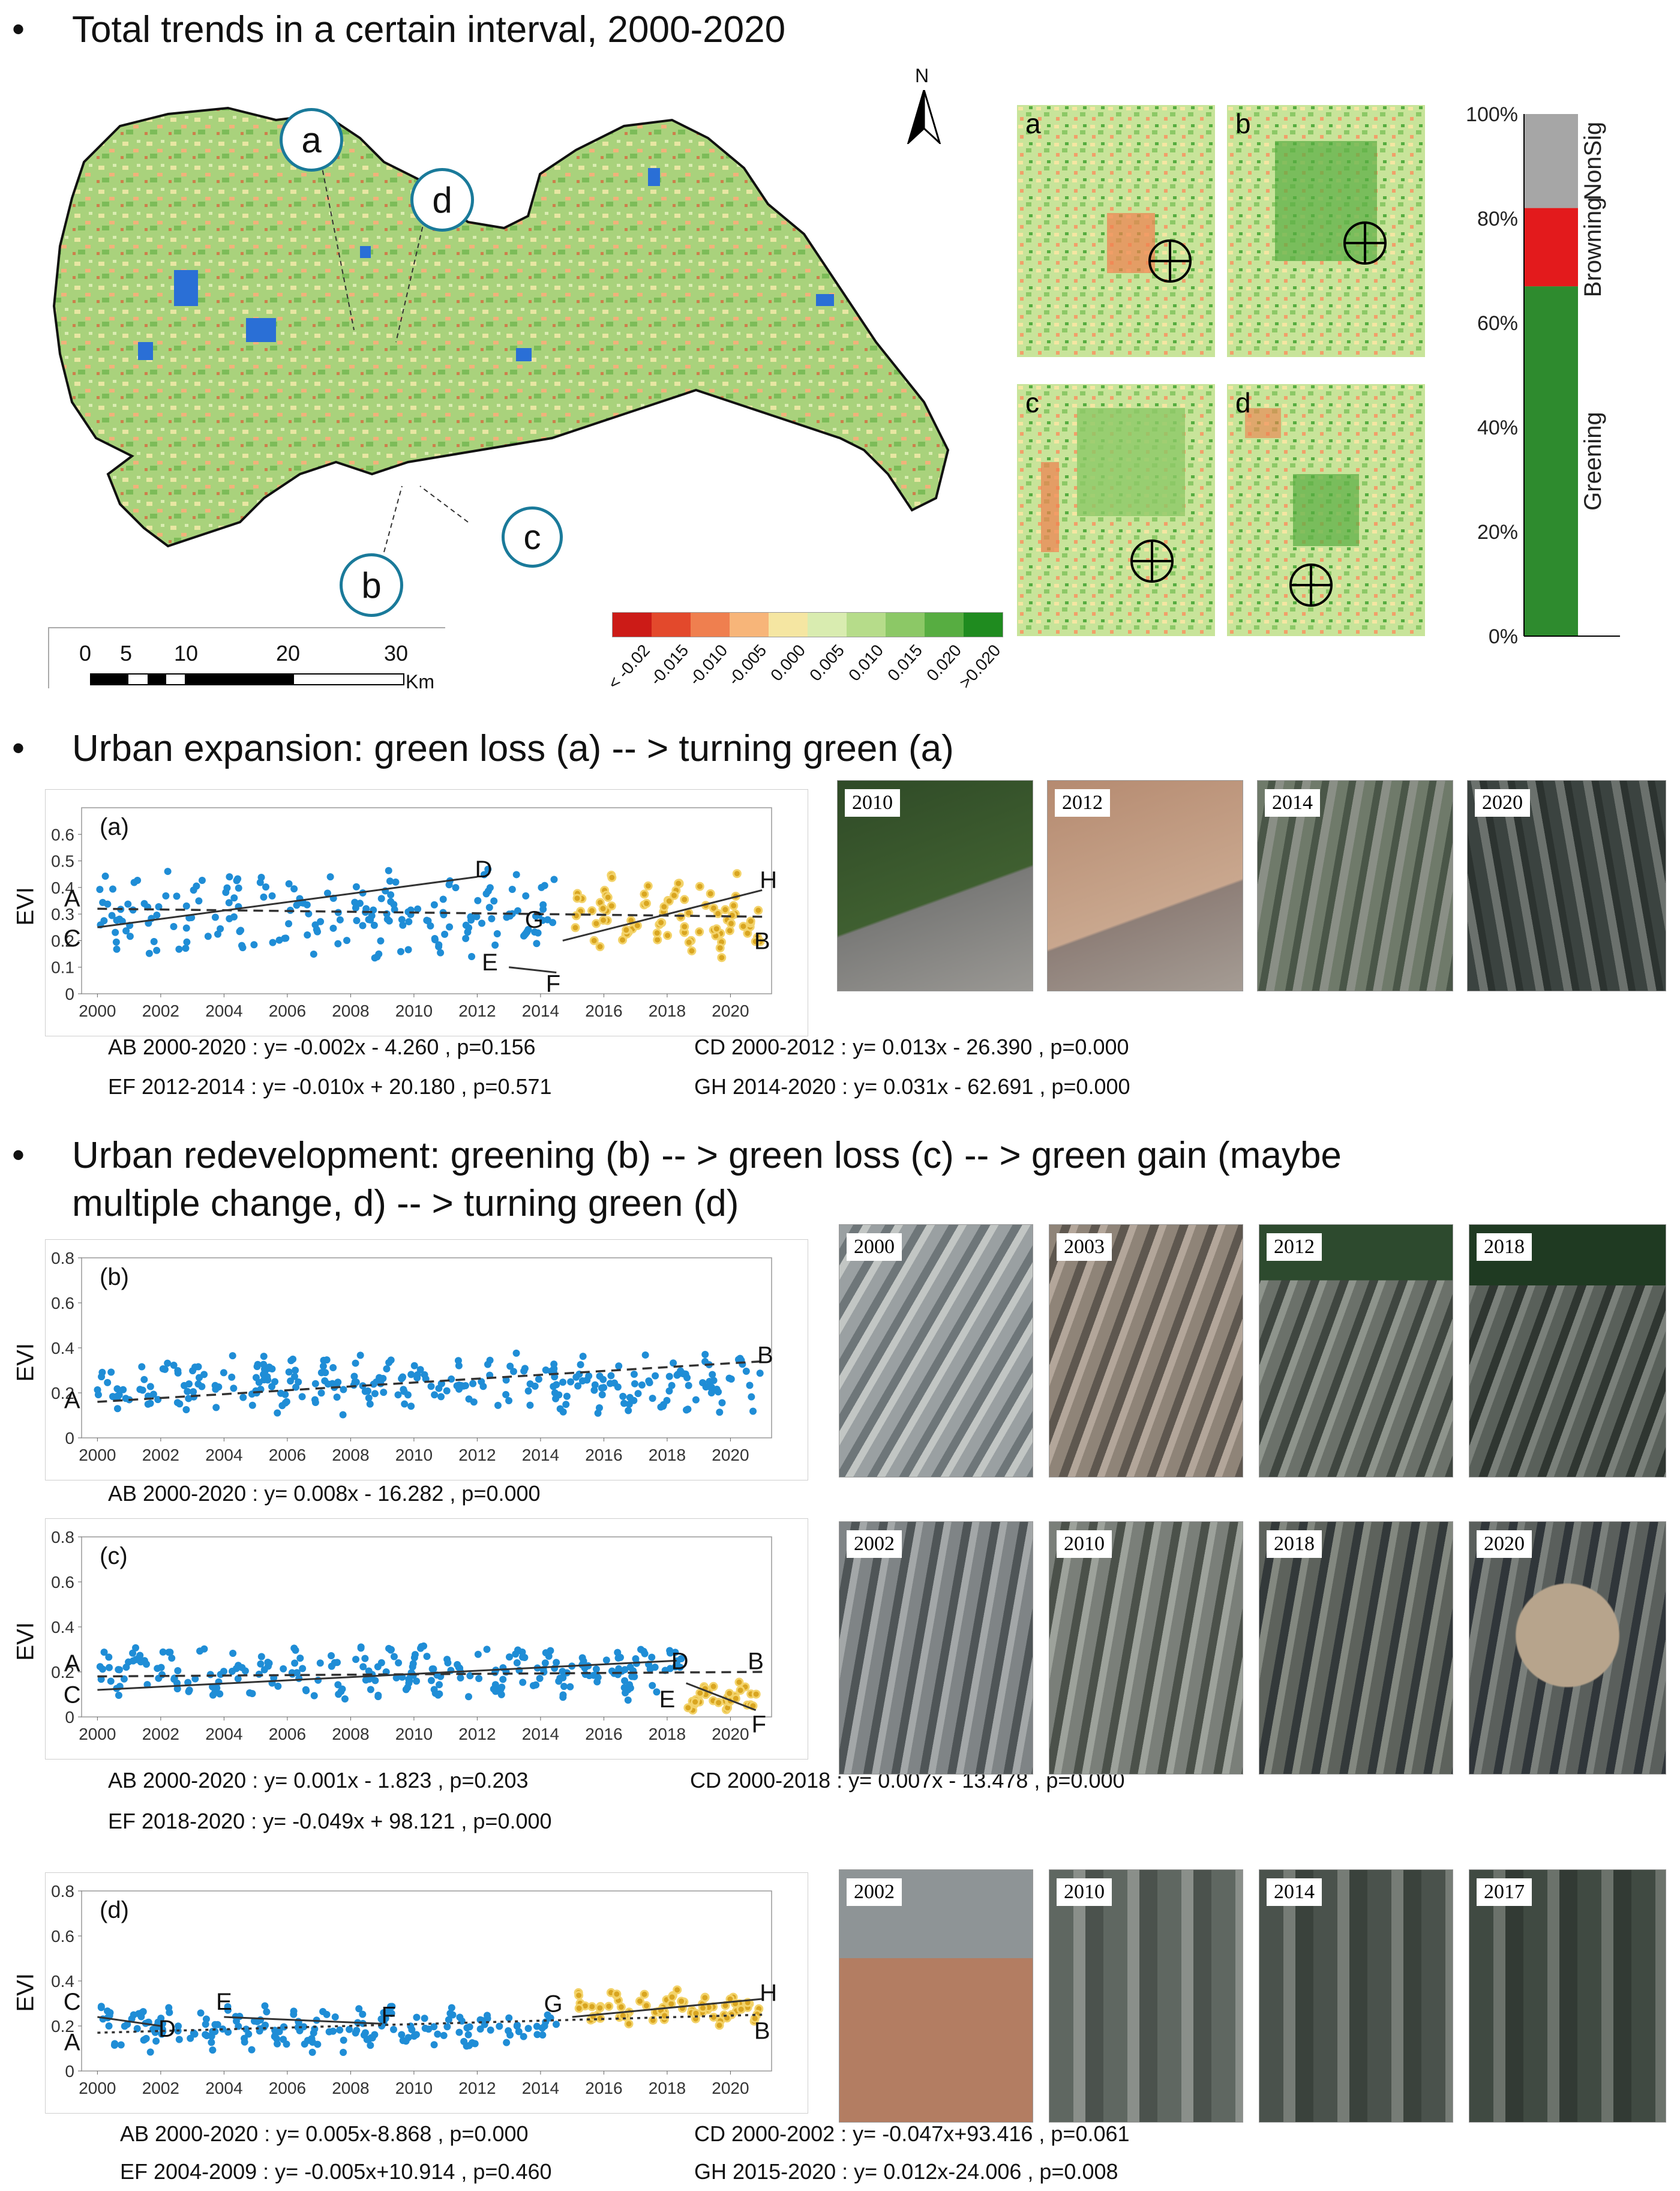 The height and width of the screenshot is (2191, 1680). I want to click on point-label-G: G, so click(553, 2004).